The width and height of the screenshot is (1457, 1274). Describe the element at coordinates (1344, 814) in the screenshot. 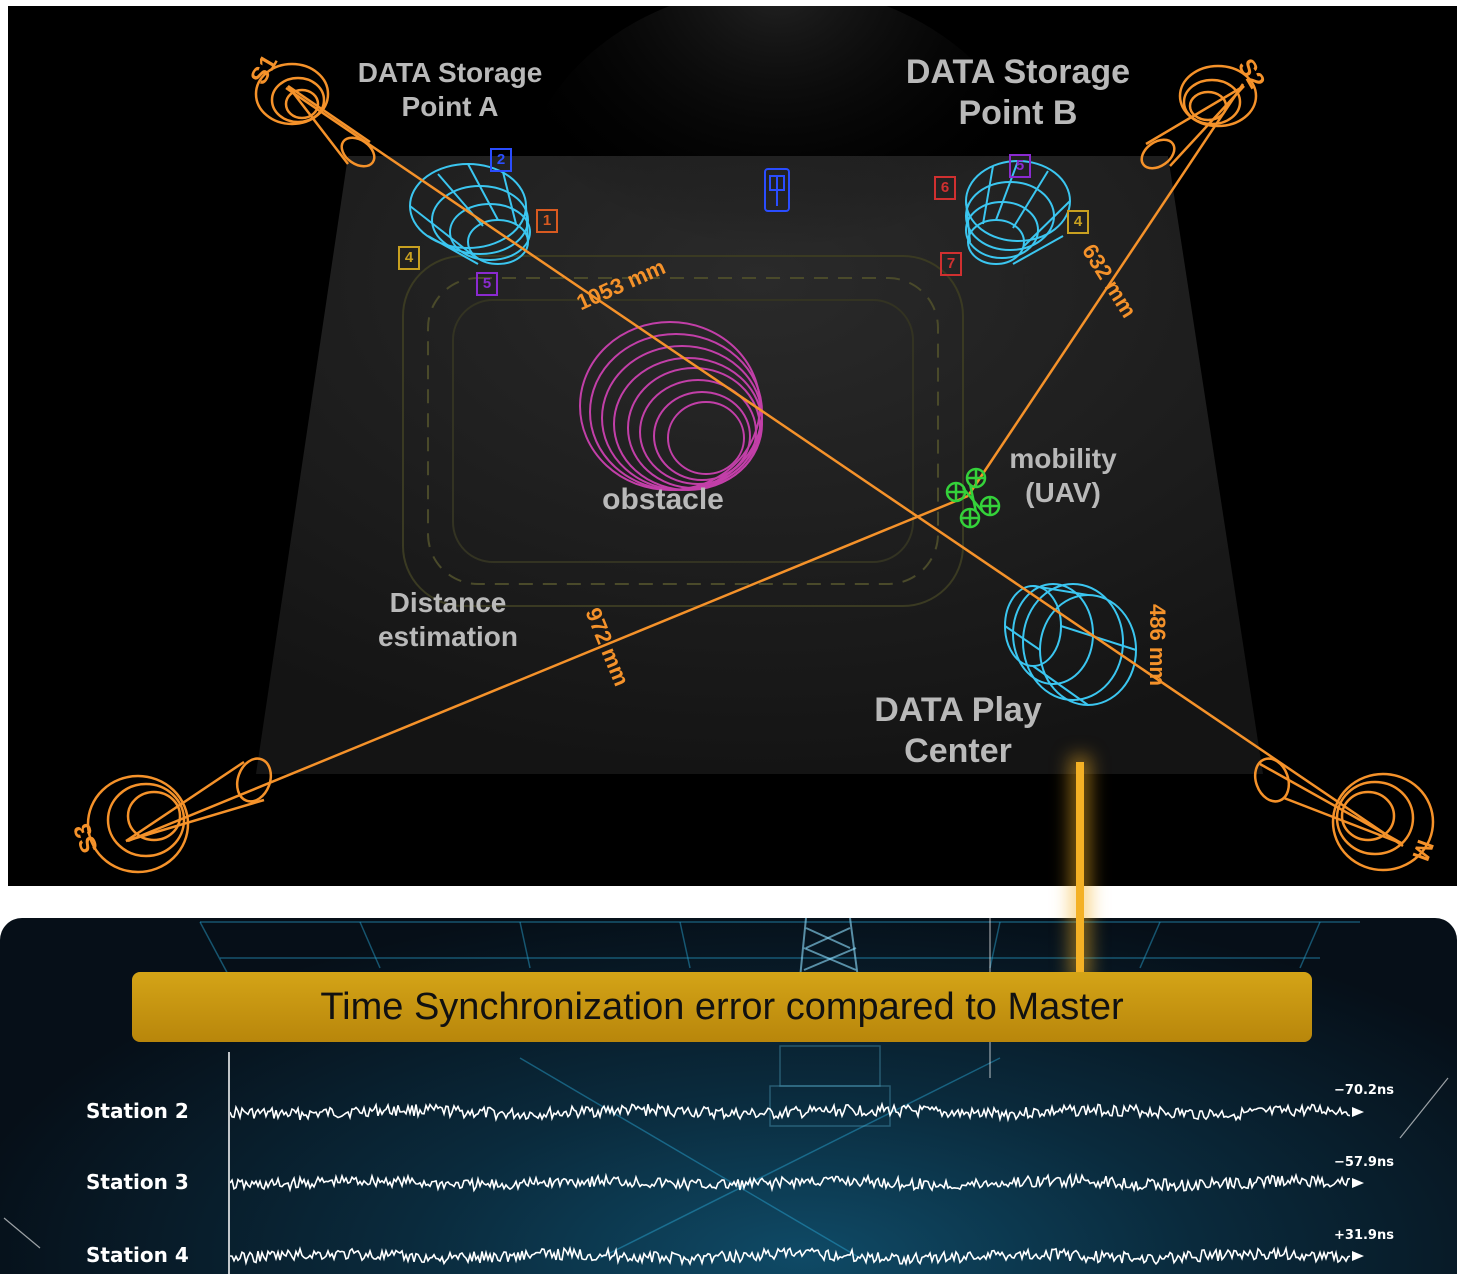

I see `station-m-antenna` at that location.